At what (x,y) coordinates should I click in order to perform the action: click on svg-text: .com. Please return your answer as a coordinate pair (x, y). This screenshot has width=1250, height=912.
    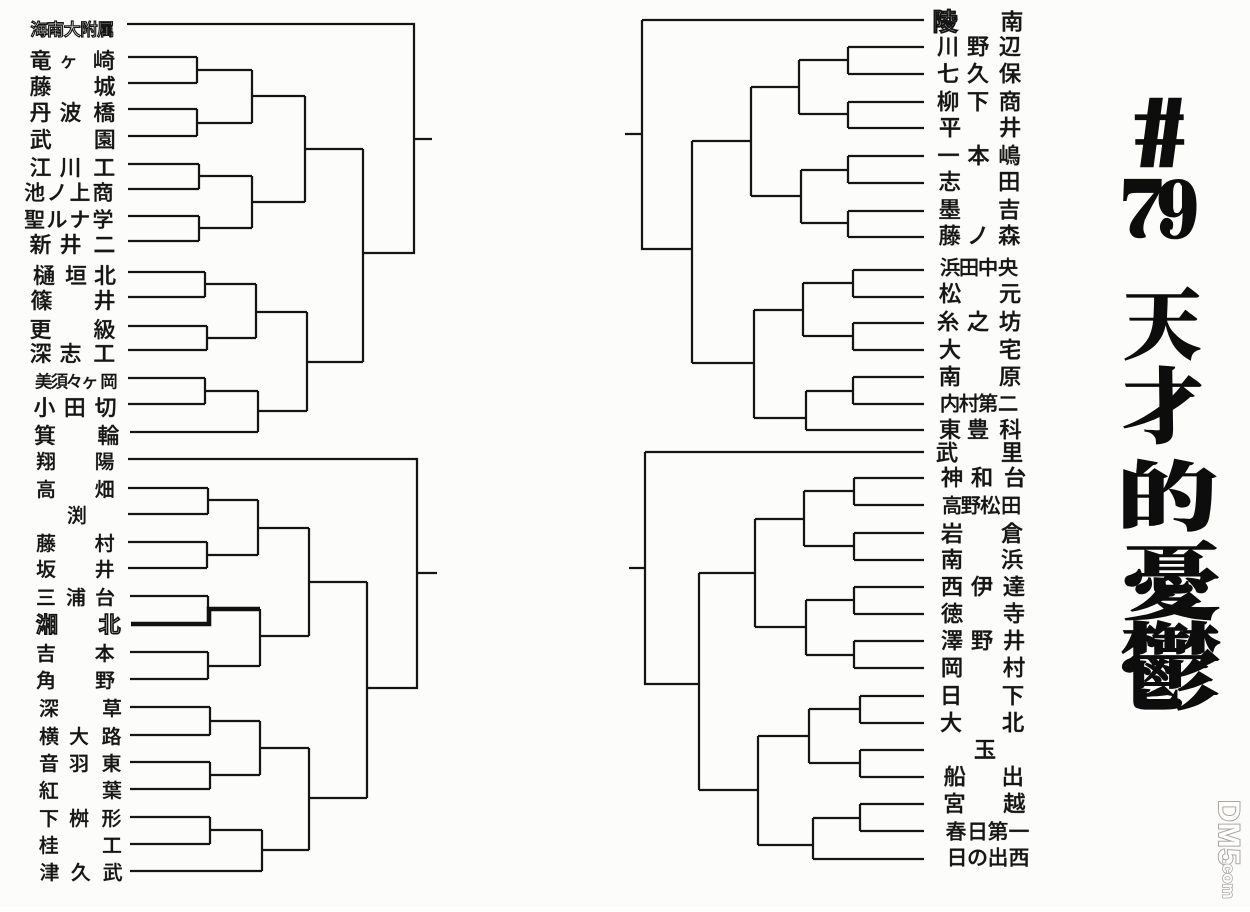
    Looking at the image, I should click on (1228, 879).